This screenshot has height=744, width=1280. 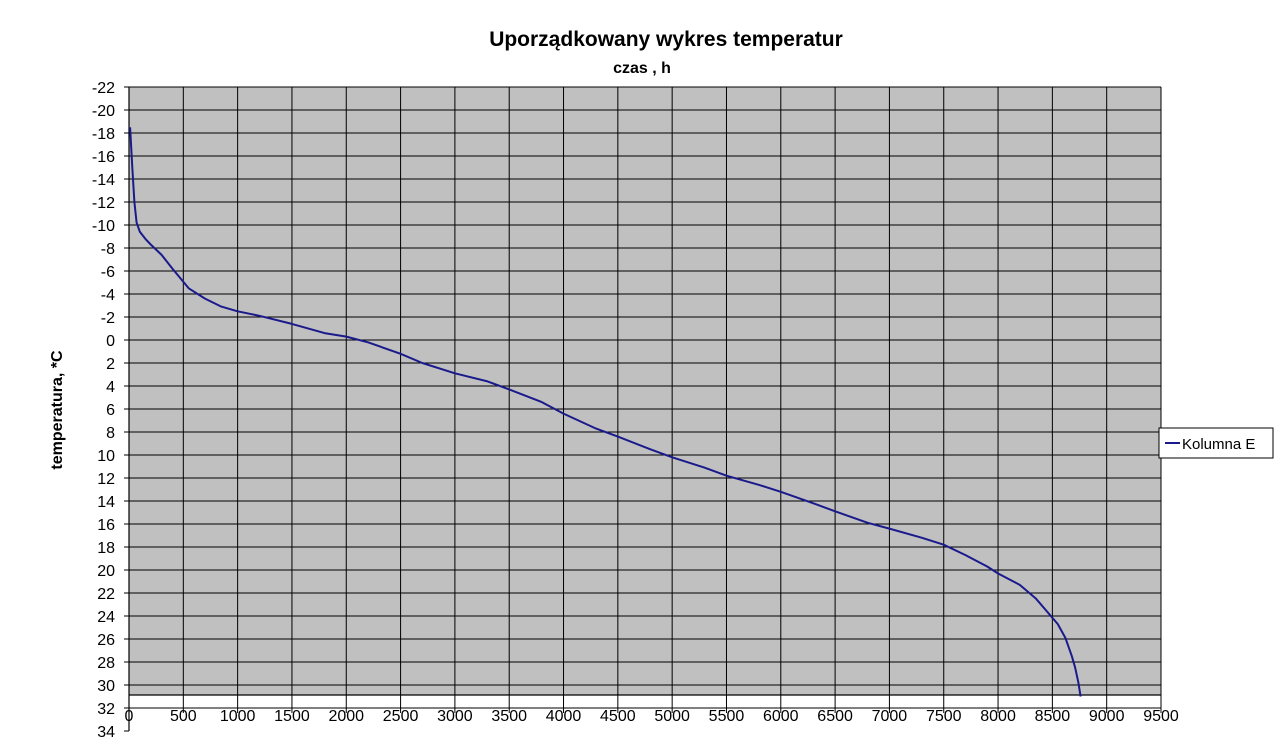 I want to click on y-tick-label: 6, so click(x=110, y=410).